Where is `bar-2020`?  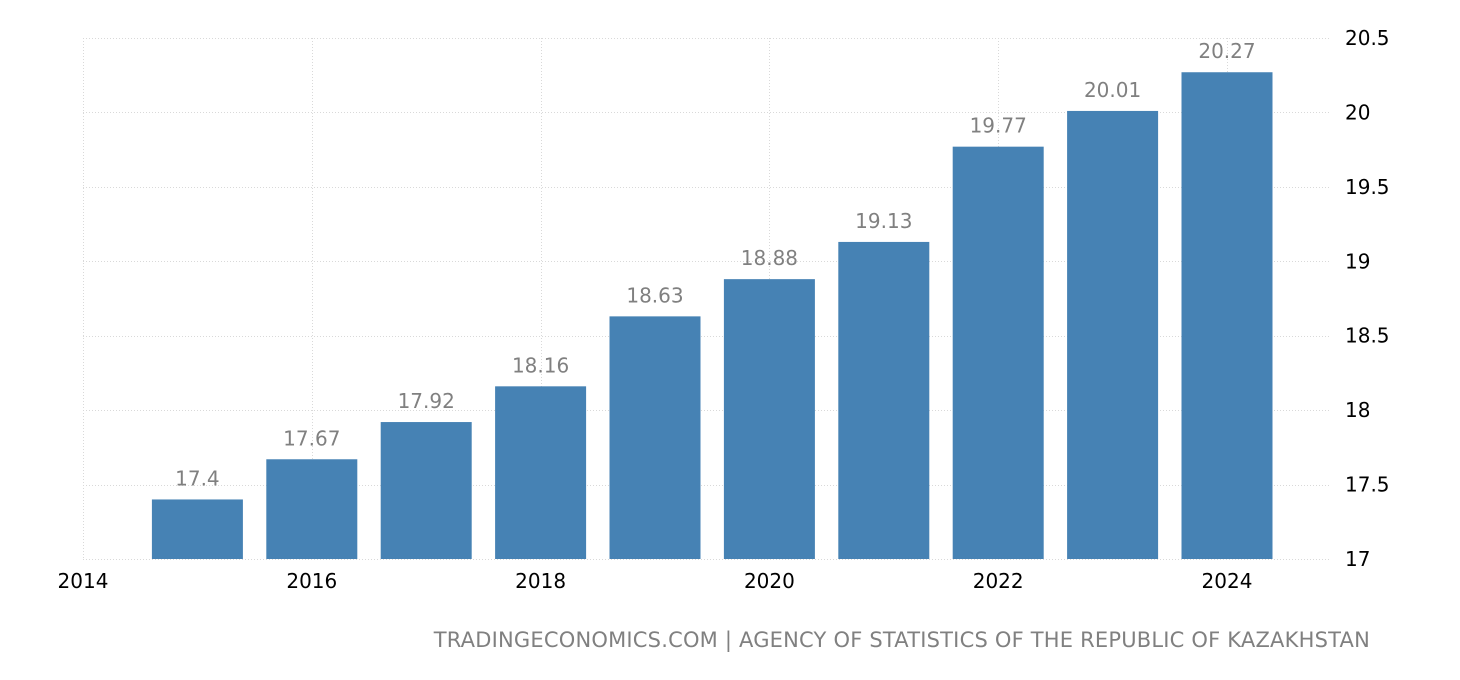 bar-2020 is located at coordinates (769, 419).